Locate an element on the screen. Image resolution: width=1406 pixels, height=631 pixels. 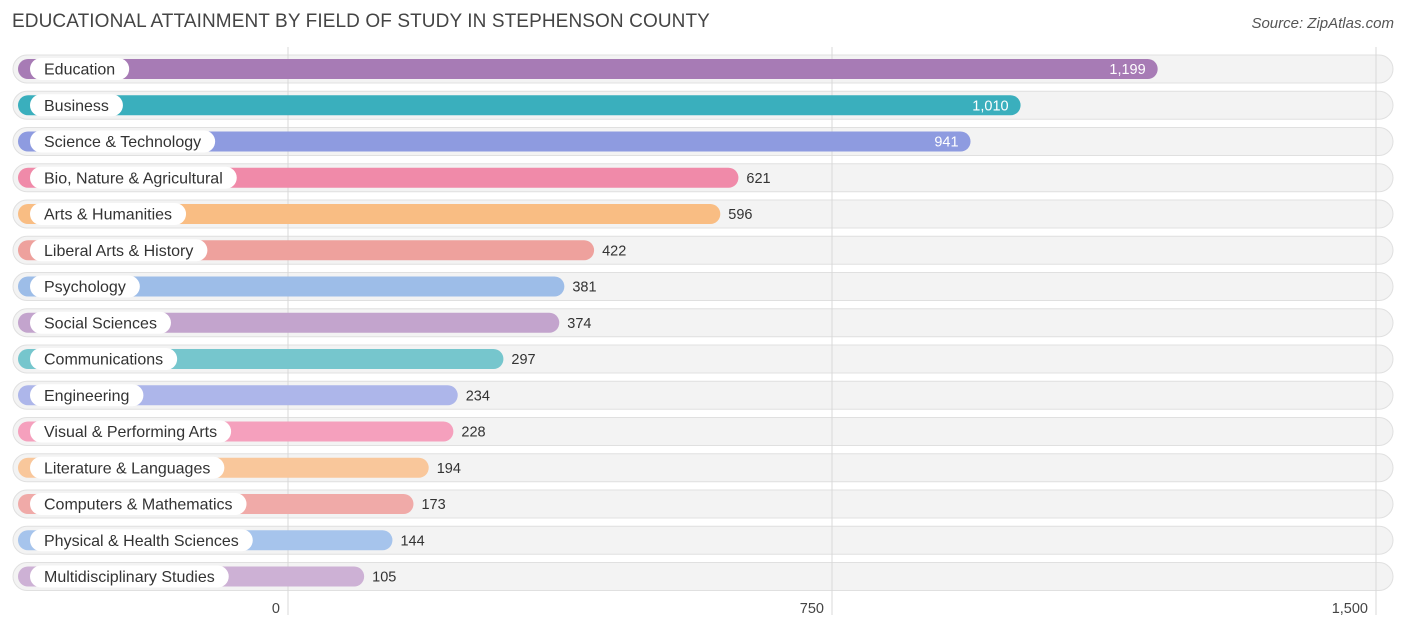
value-label: 105 is located at coordinates (384, 578).